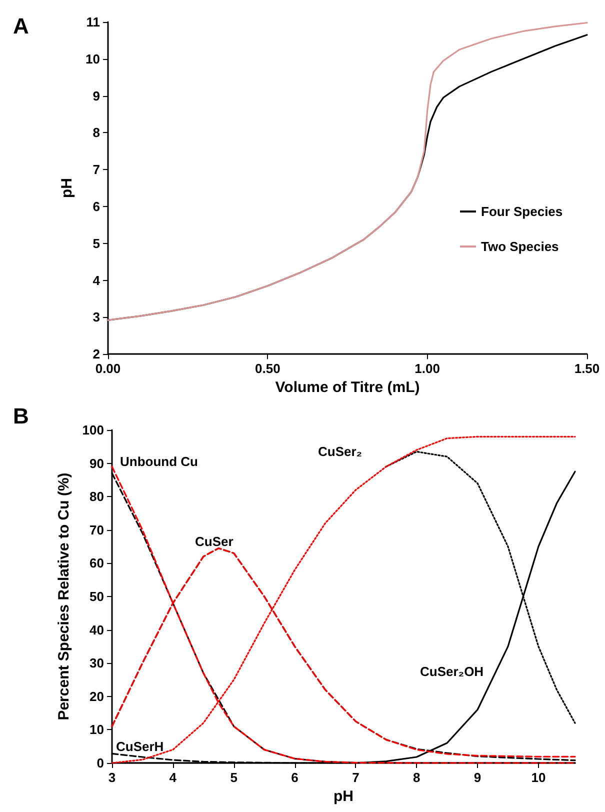 Image resolution: width=605 pixels, height=812 pixels. I want to click on legend-label: Four Species, so click(522, 211).